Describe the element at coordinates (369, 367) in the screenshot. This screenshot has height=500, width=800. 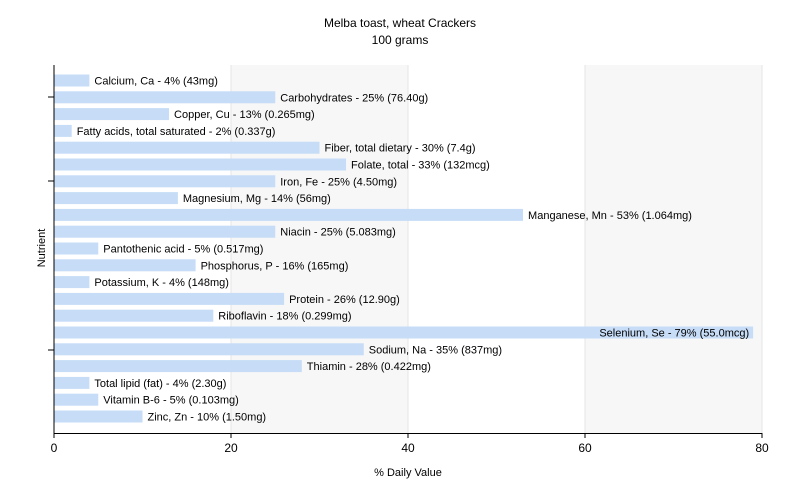
I see `bar-label: Thiamin - 28% (0.422mg)` at that location.